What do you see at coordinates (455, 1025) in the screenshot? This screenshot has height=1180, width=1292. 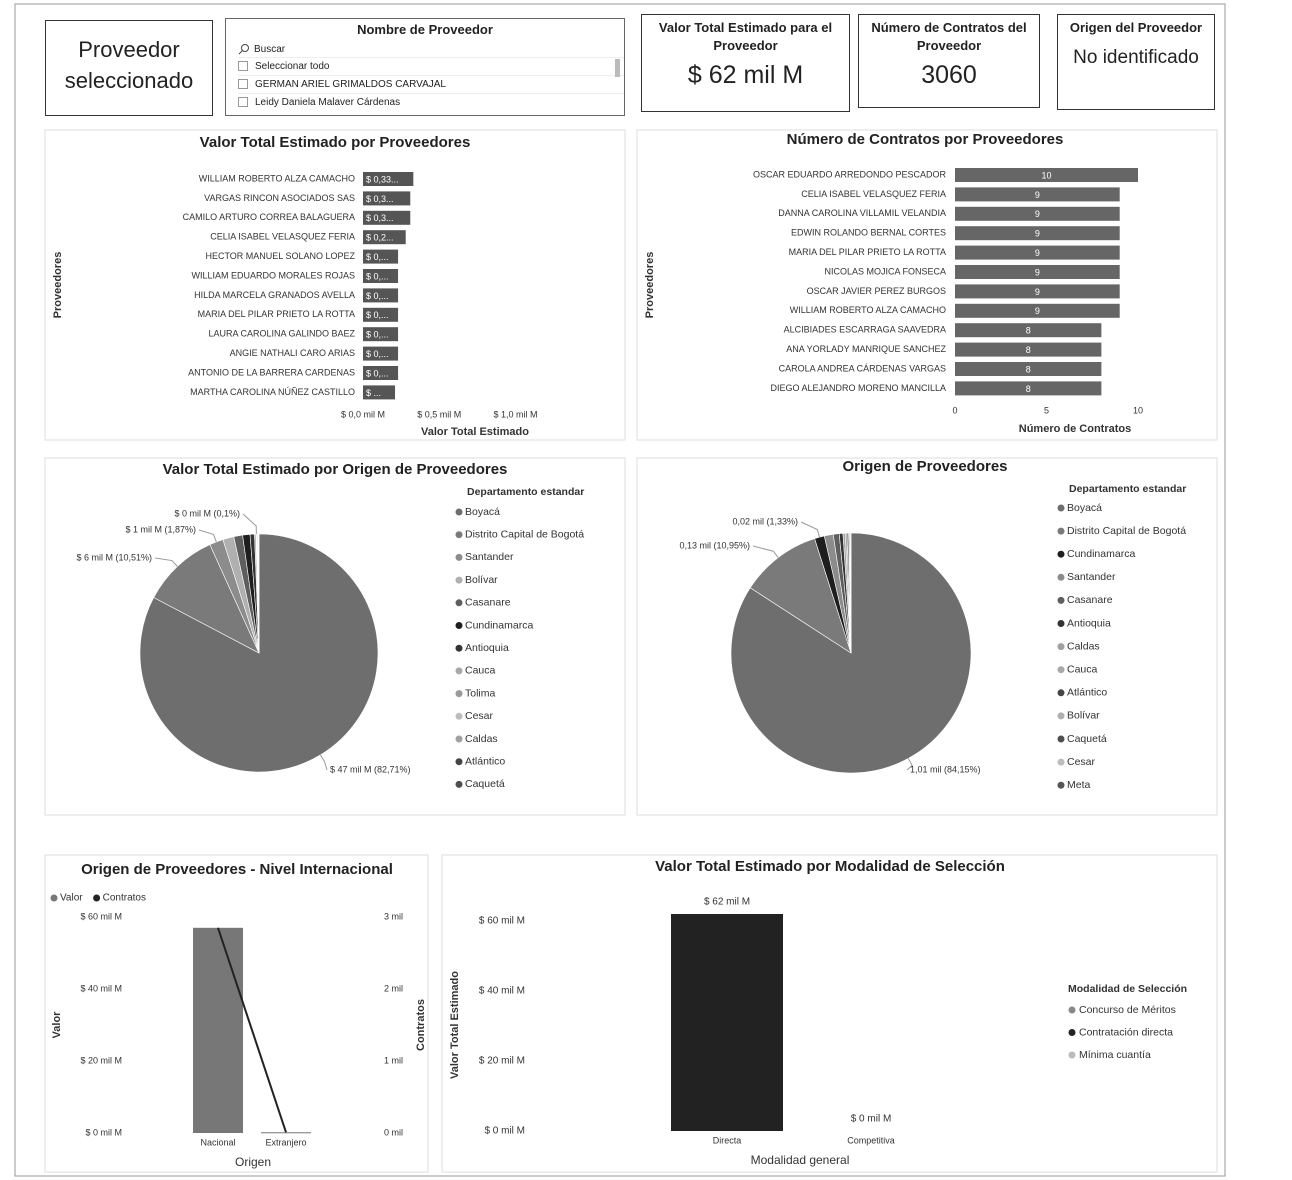 I see `y-axis-title: Valor Total Estimado` at bounding box center [455, 1025].